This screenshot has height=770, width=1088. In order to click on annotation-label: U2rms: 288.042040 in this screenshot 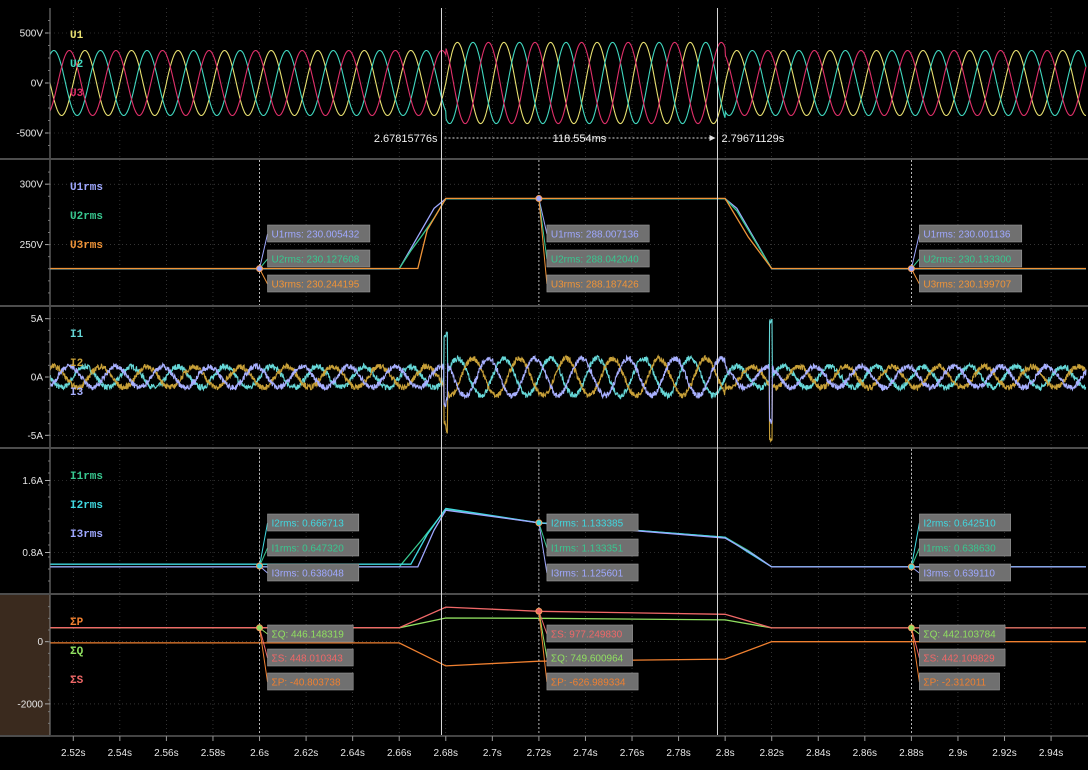, I will do `click(595, 260)`.